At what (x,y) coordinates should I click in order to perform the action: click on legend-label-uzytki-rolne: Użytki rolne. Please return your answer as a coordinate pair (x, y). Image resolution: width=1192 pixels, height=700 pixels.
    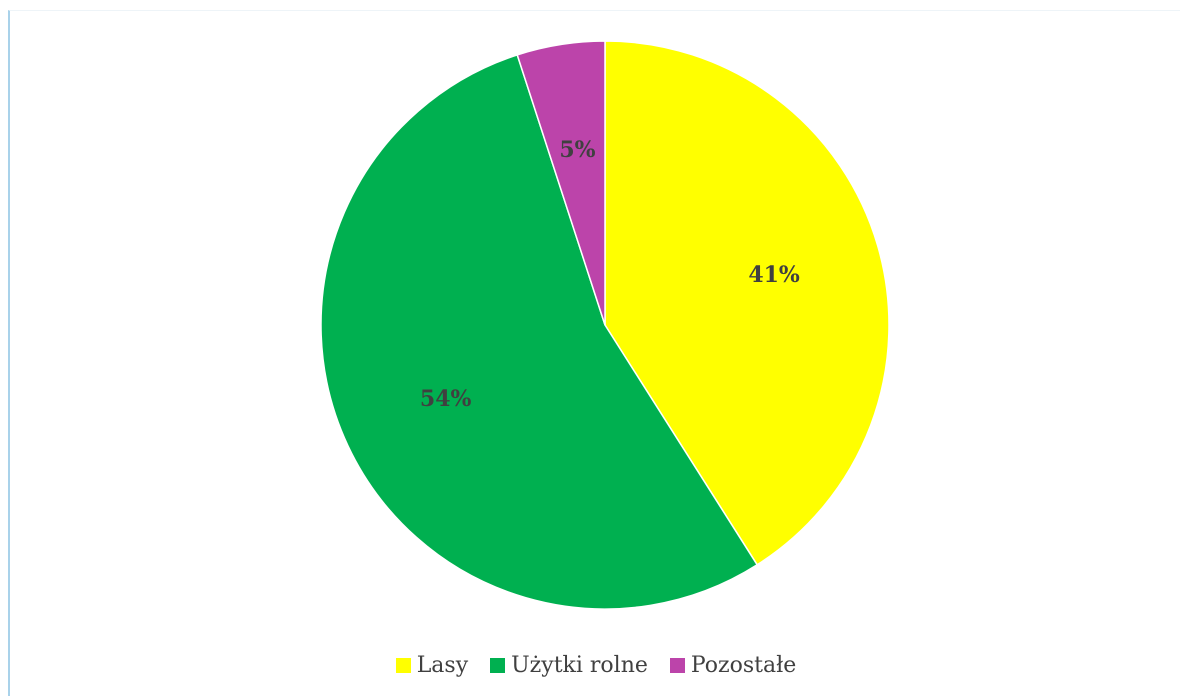
    Looking at the image, I should click on (579, 665).